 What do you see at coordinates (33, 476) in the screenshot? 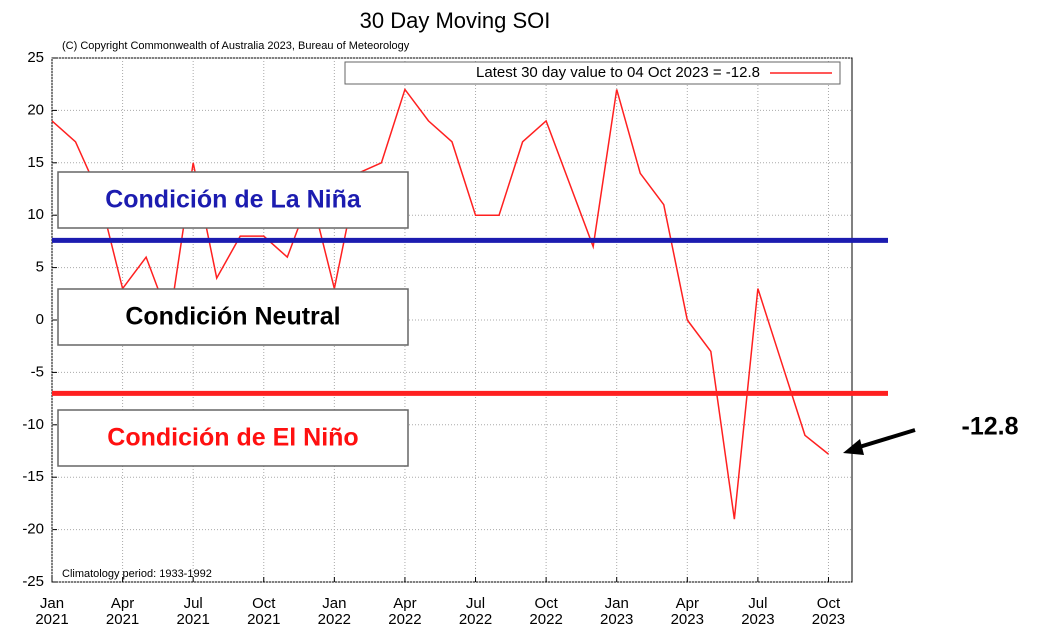
I see `y-tick-label: -15` at bounding box center [33, 476].